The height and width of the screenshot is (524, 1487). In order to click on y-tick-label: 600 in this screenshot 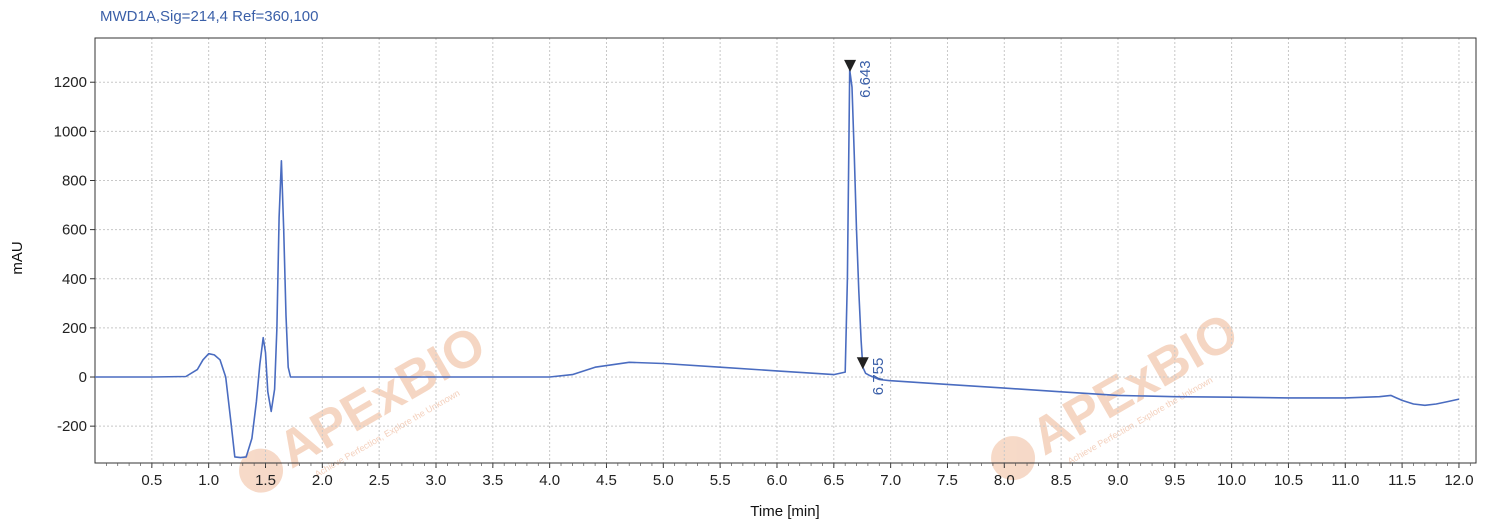, I will do `click(74, 230)`.